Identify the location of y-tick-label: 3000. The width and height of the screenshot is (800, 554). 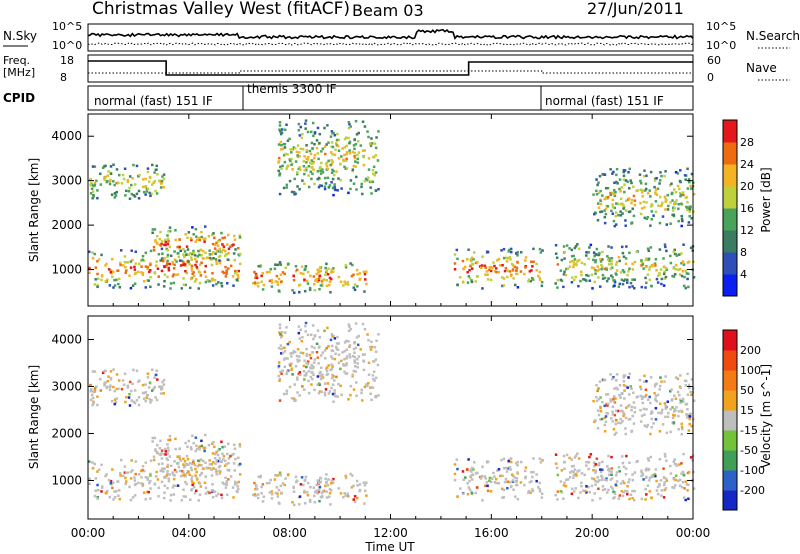
(66, 386).